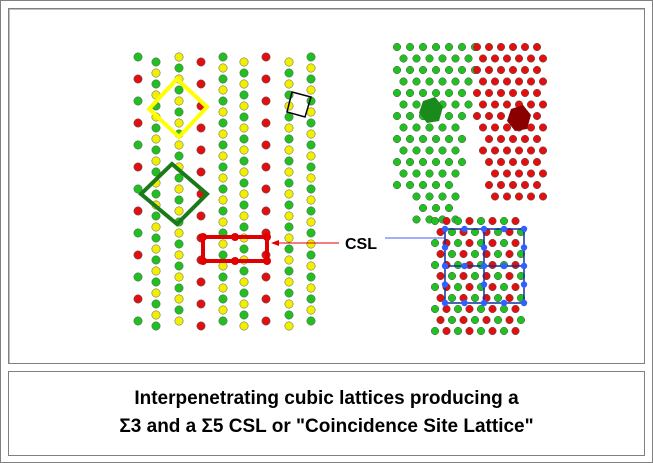 This screenshot has height=463, width=653. Describe the element at coordinates (299, 104) in the screenshot. I see `unit-cell-black` at that location.